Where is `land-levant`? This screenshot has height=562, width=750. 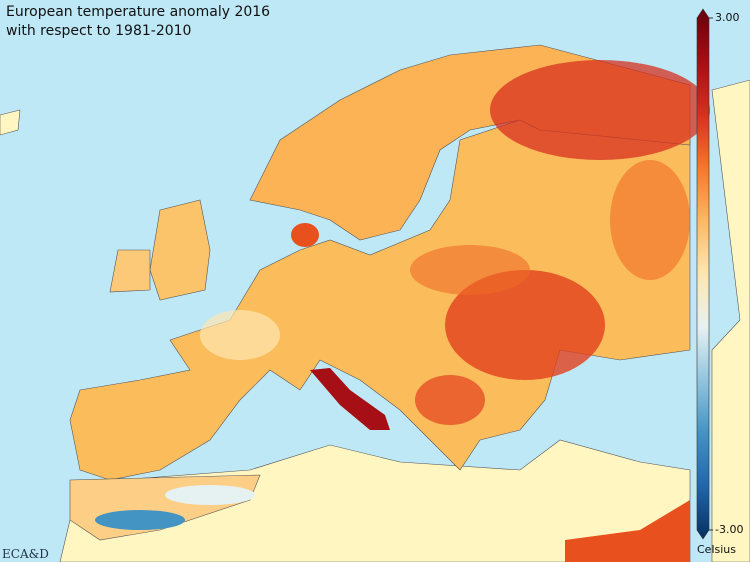 land-levant is located at coordinates (627, 531).